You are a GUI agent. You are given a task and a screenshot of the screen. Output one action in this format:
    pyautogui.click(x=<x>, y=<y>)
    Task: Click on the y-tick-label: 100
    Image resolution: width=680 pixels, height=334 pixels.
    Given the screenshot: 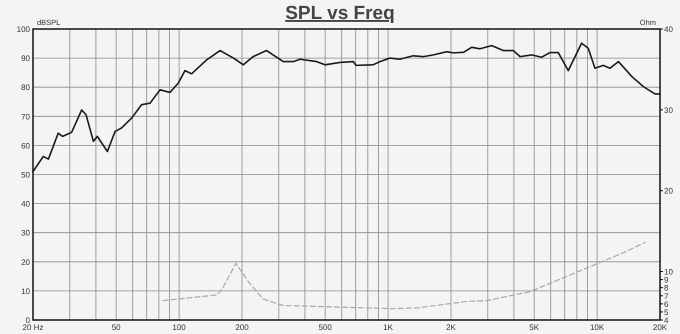 What is the action you would take?
    pyautogui.click(x=23, y=29)
    